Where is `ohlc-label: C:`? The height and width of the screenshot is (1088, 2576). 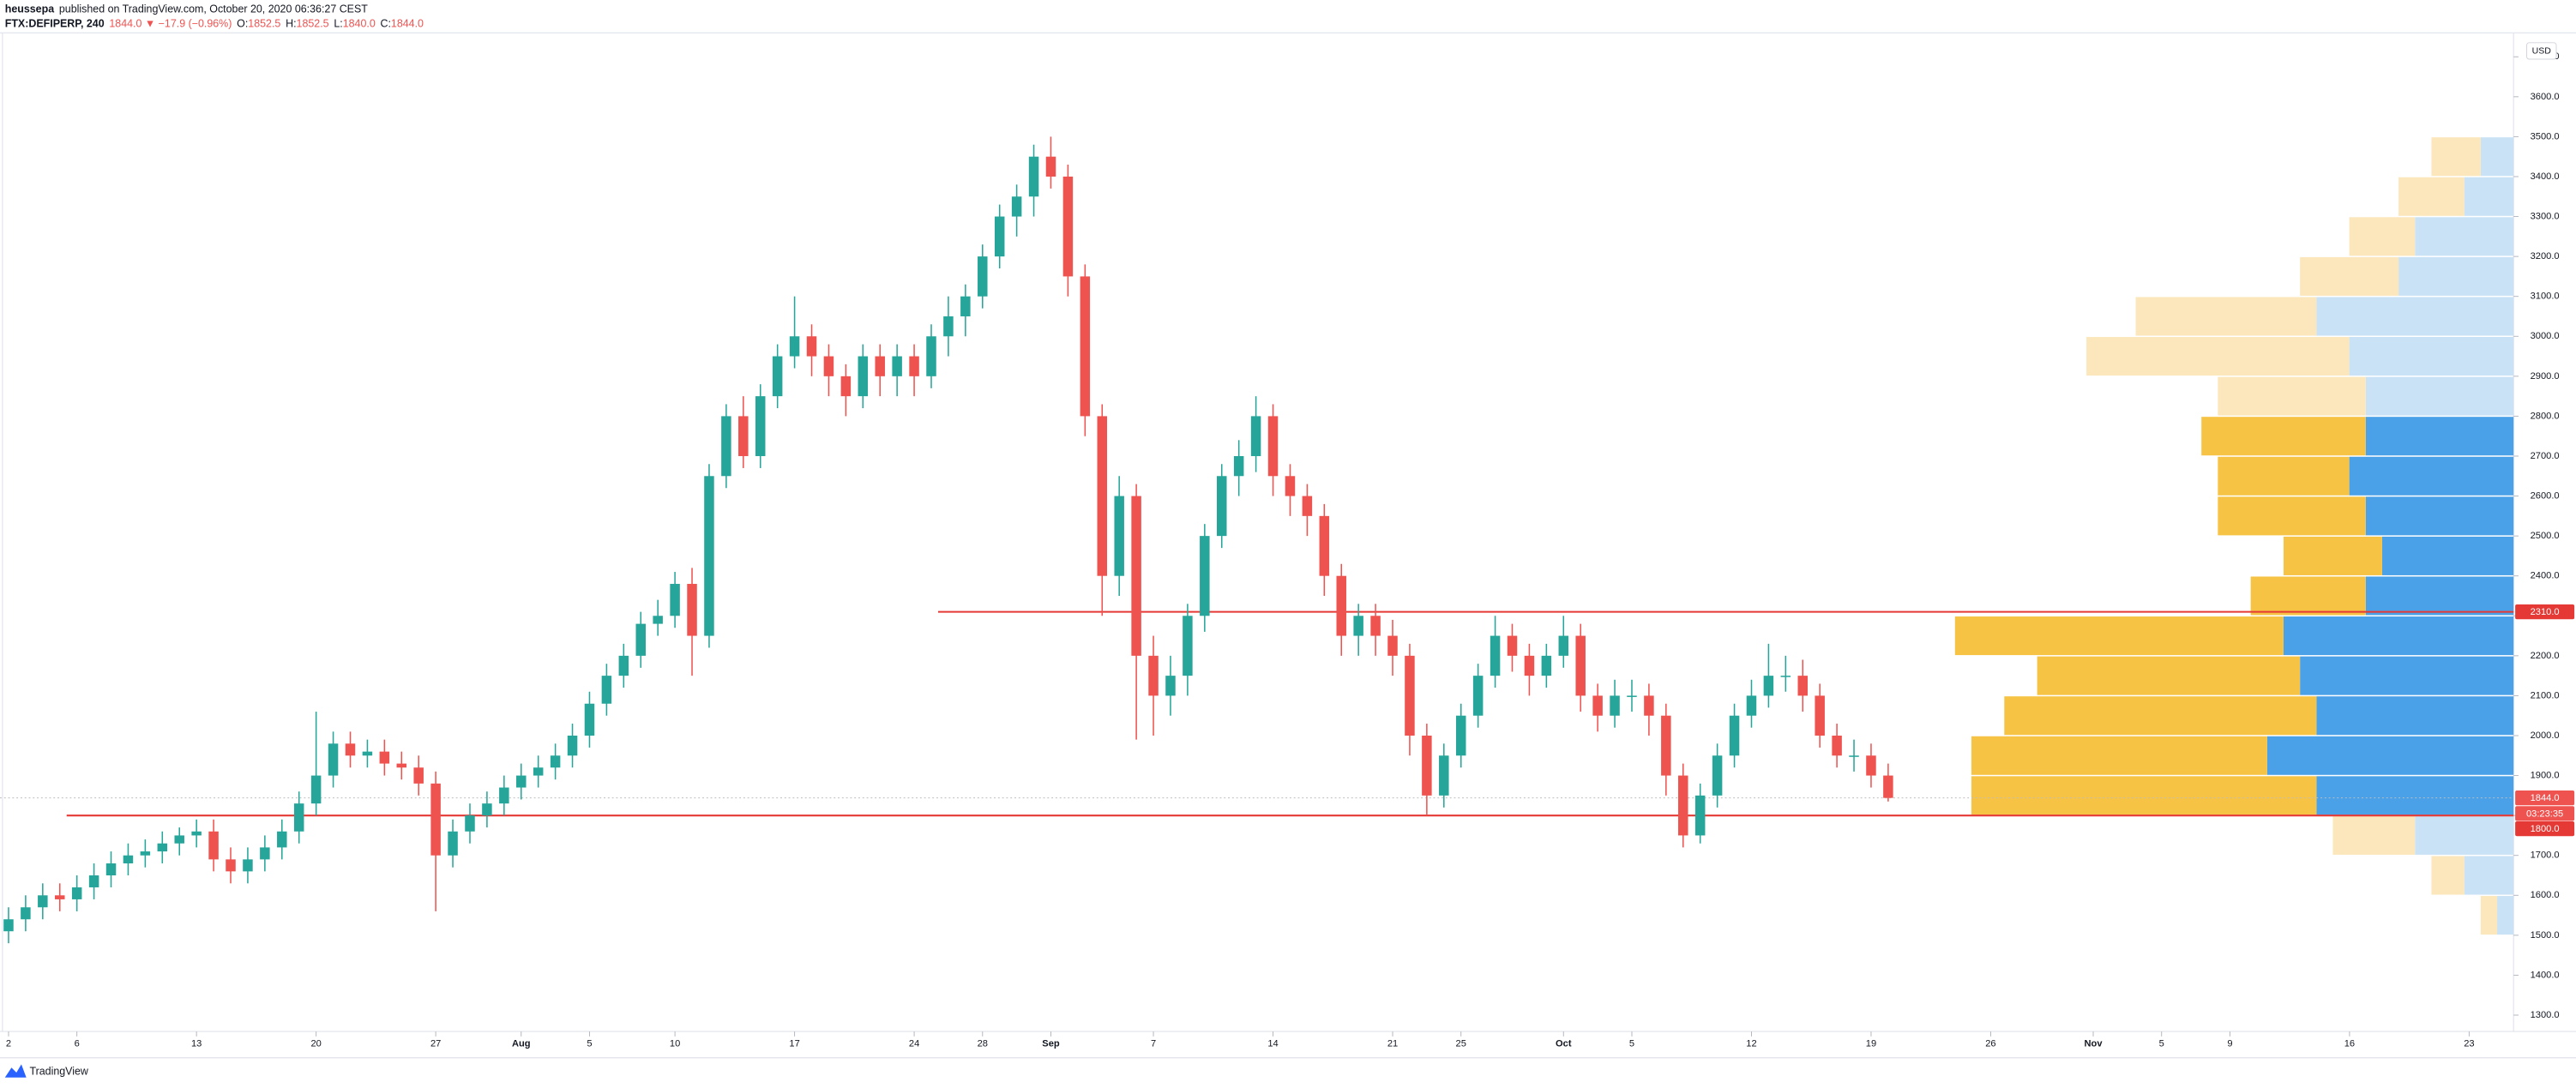 ohlc-label: C: is located at coordinates (385, 24).